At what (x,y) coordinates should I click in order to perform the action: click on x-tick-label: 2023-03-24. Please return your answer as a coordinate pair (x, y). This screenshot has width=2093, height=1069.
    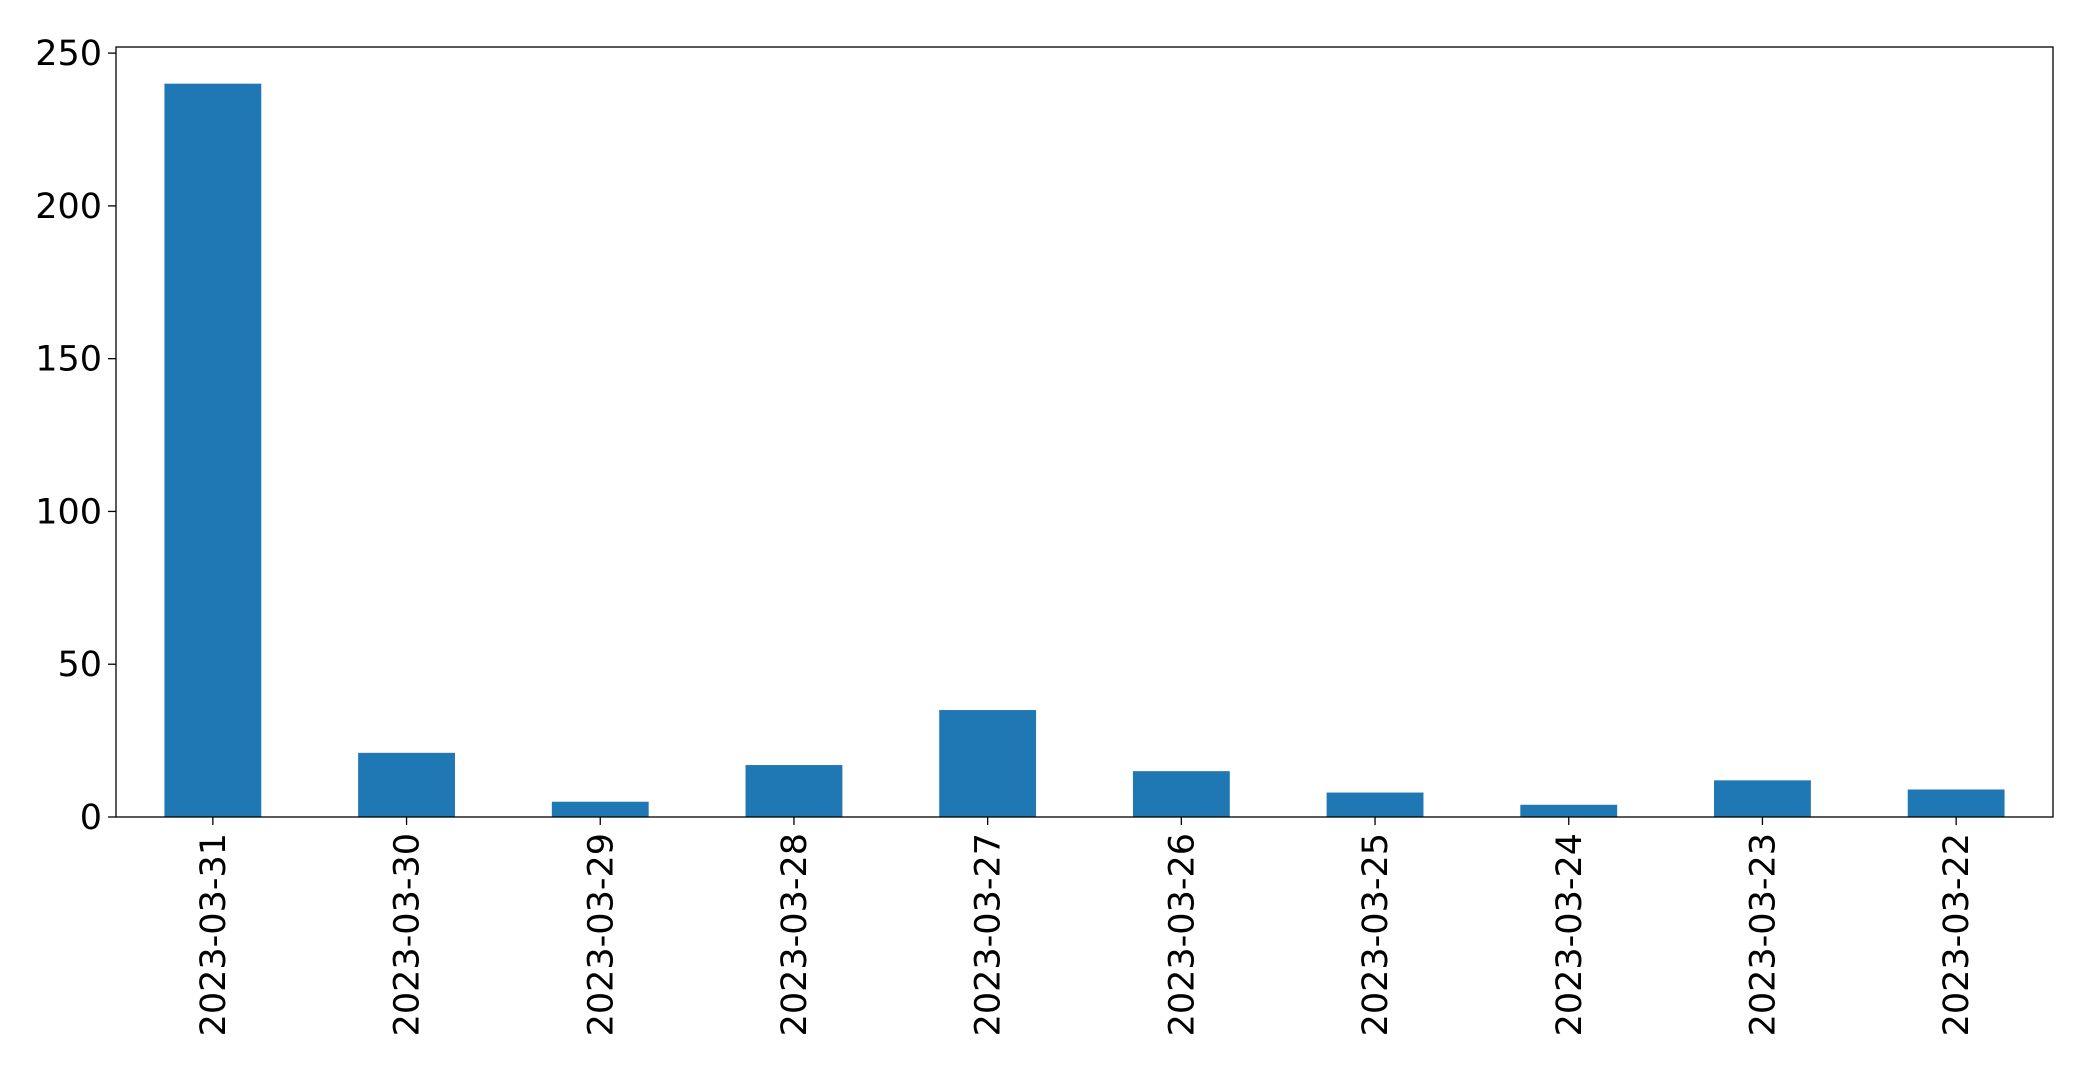
    Looking at the image, I should click on (1570, 934).